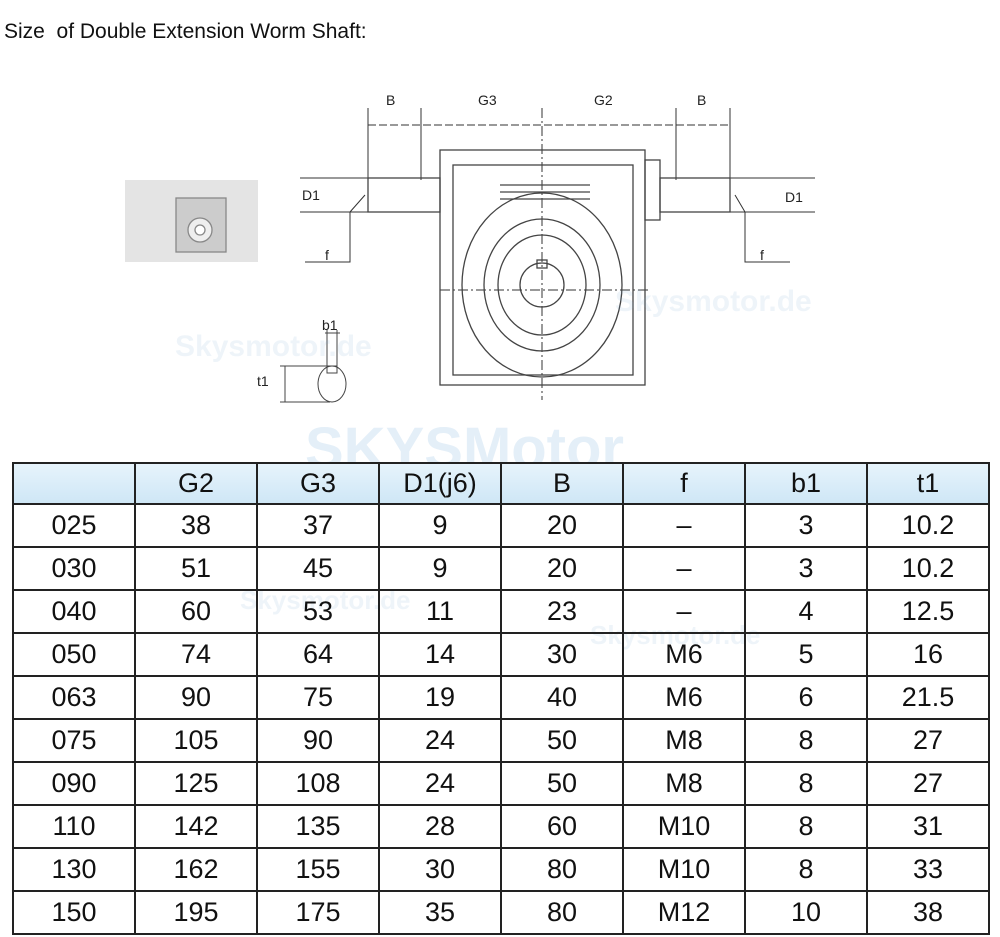 This screenshot has width=1000, height=937. I want to click on label-f-right: f, so click(762, 255).